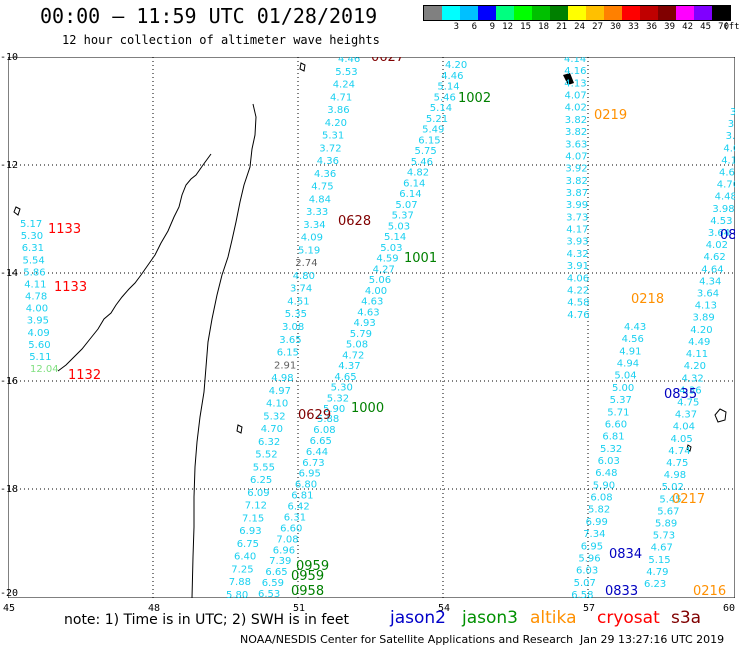 This screenshot has width=740, height=650. Describe the element at coordinates (726, 185) in the screenshot. I see `wave-height-value: 4.70` at that location.